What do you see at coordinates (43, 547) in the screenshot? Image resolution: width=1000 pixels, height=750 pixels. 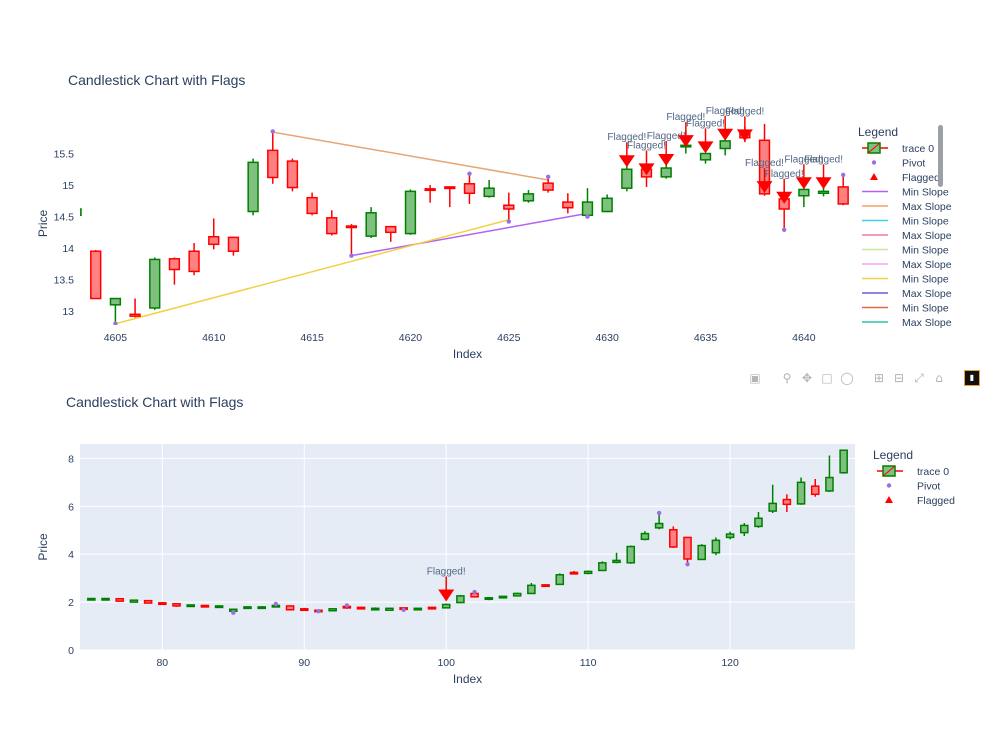 I see `p1-y-axis-title: Price` at bounding box center [43, 547].